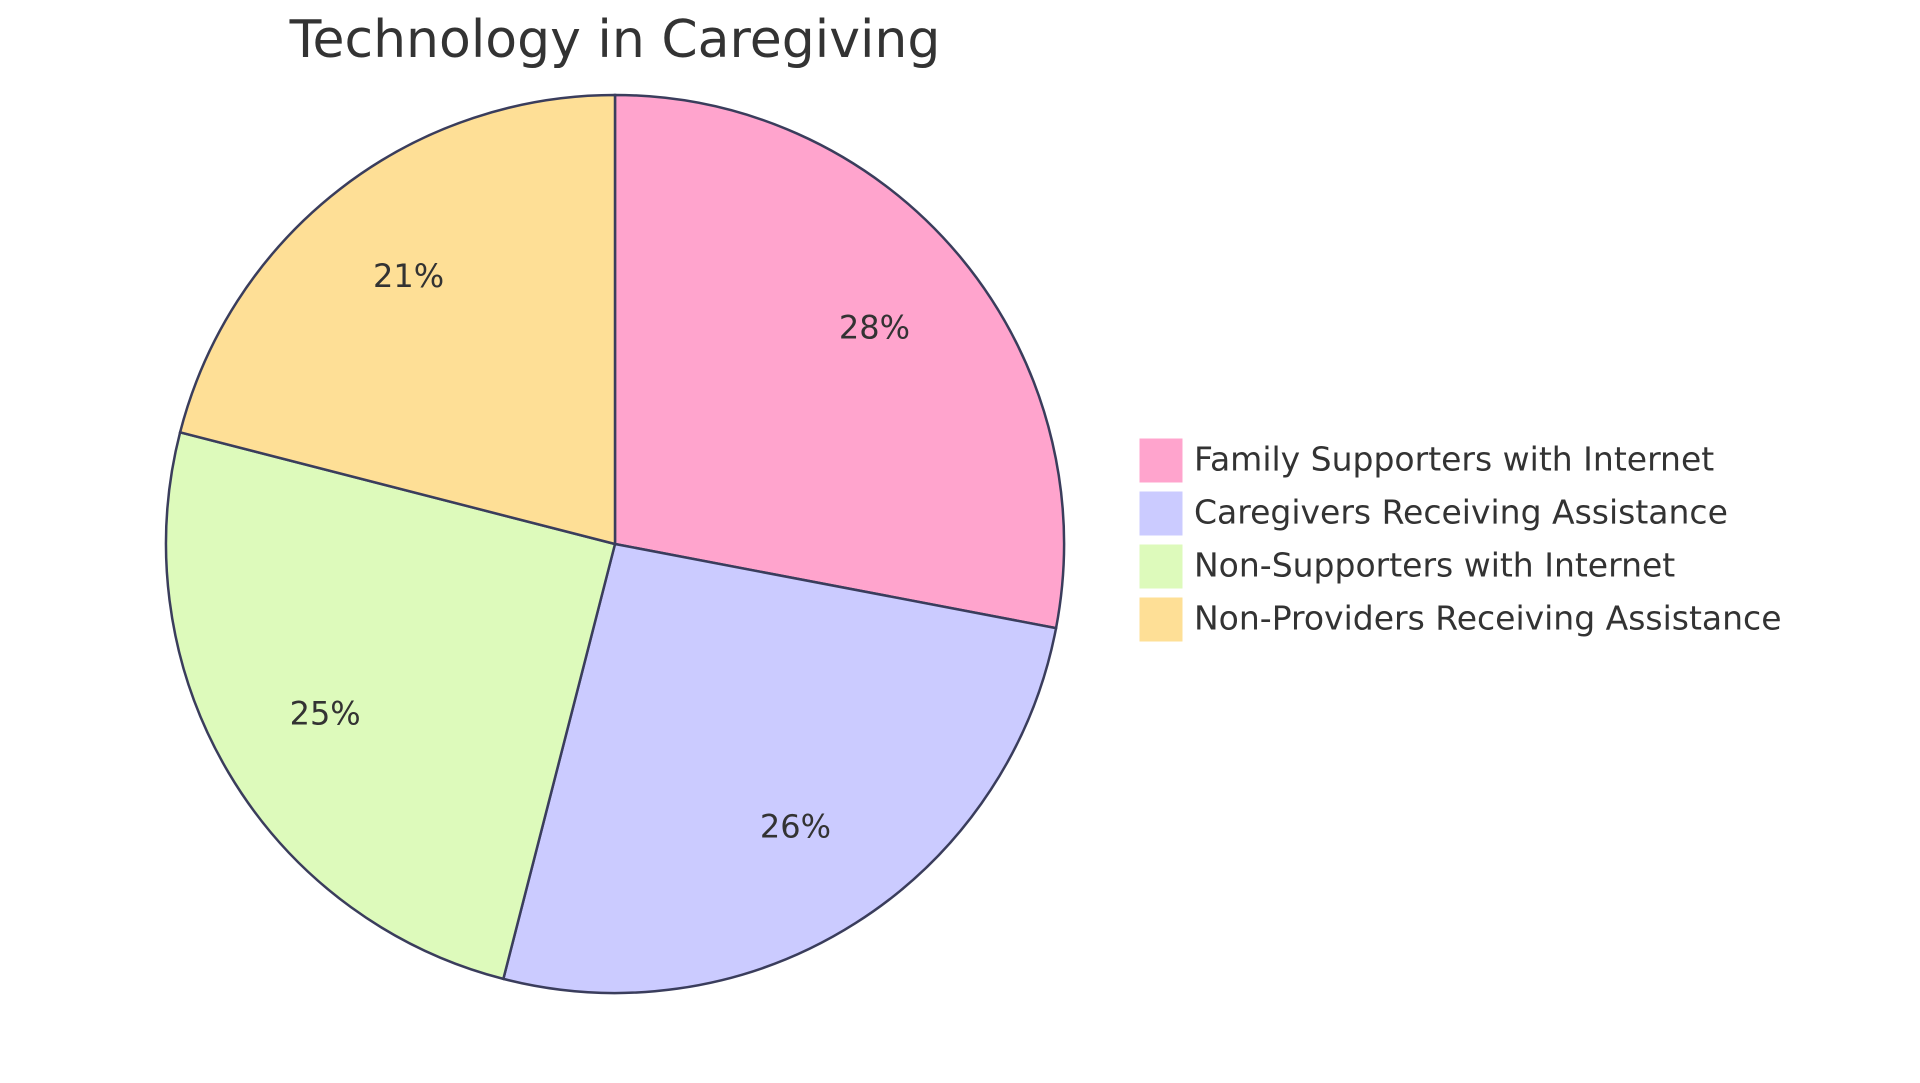  Describe the element at coordinates (795, 826) in the screenshot. I see `slice-label: 26%` at that location.